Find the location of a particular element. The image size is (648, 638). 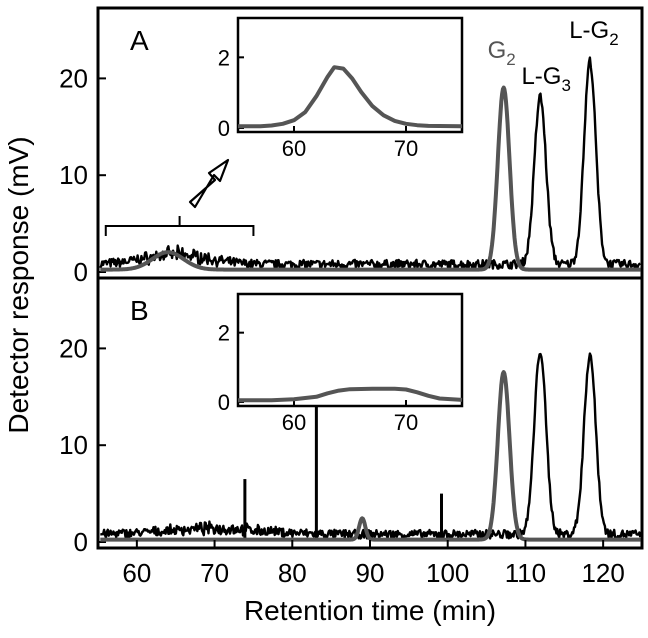

x-ticks: 60 70 80 90 100 110 120 is located at coordinates (373, 564).